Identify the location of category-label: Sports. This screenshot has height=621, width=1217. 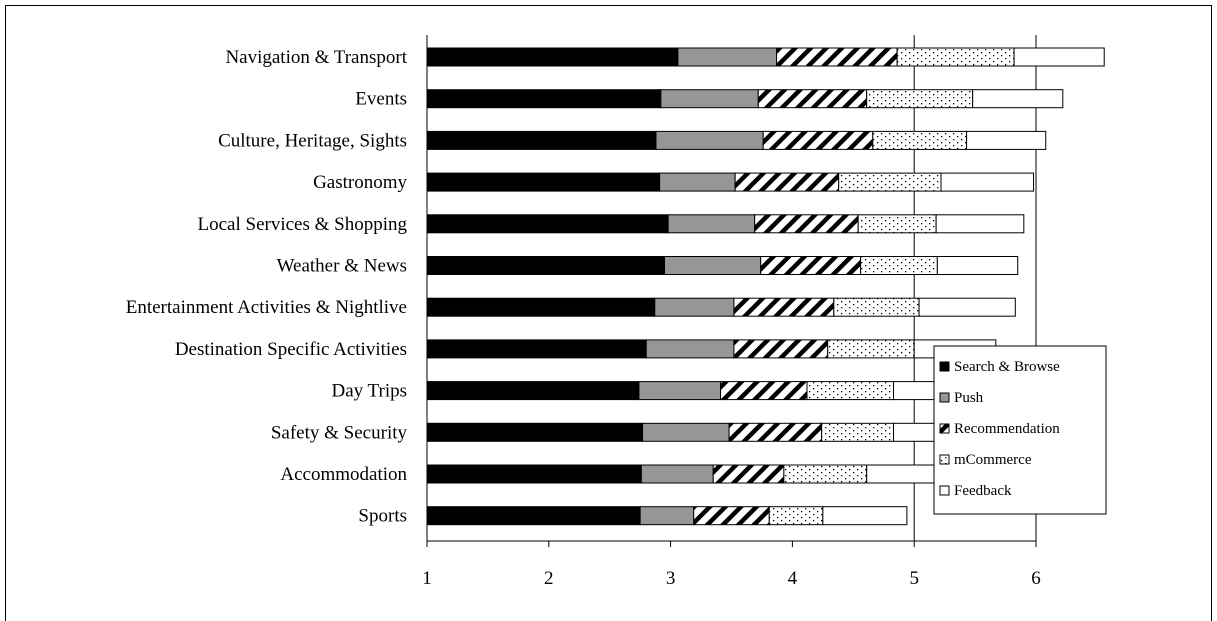
(382, 516).